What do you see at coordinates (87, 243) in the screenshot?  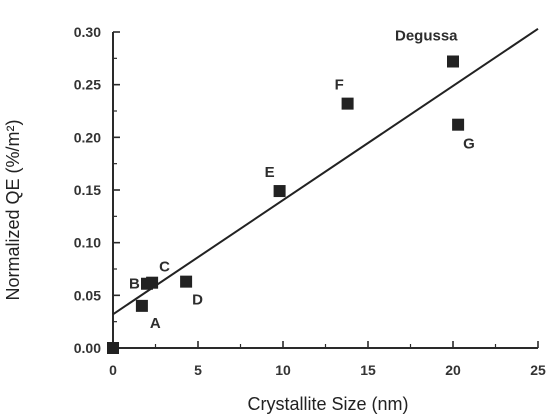 I see `y-tick-label: 0.10` at bounding box center [87, 243].